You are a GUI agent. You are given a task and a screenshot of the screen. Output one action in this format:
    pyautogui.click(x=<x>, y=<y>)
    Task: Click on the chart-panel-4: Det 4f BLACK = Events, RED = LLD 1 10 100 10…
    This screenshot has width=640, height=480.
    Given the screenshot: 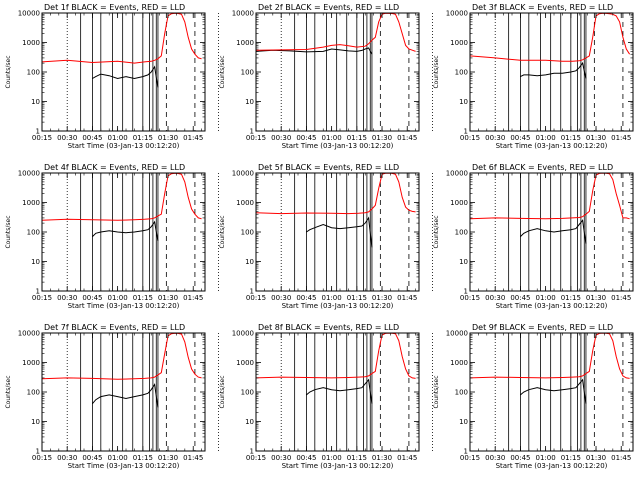 What is the action you would take?
    pyautogui.click(x=112, y=236)
    